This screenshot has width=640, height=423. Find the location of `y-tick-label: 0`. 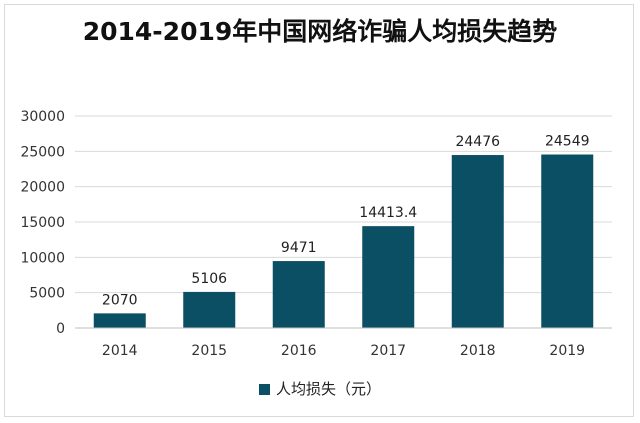

y-tick-label: 0 is located at coordinates (60, 329).